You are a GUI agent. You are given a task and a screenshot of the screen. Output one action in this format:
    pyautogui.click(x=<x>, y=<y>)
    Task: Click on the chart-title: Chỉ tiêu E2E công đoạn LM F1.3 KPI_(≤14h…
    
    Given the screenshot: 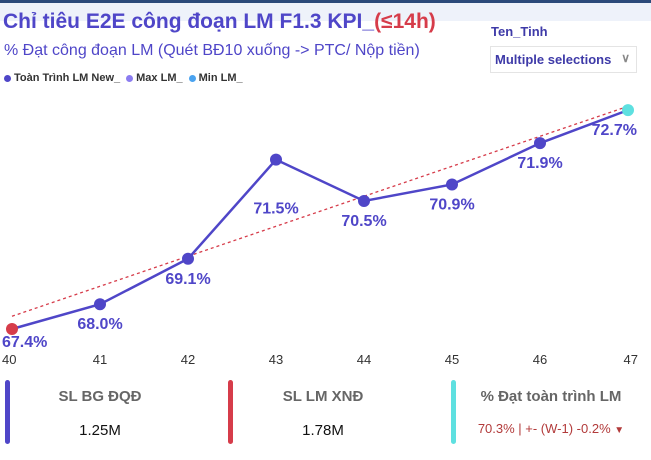 What is the action you would take?
    pyautogui.click(x=219, y=22)
    